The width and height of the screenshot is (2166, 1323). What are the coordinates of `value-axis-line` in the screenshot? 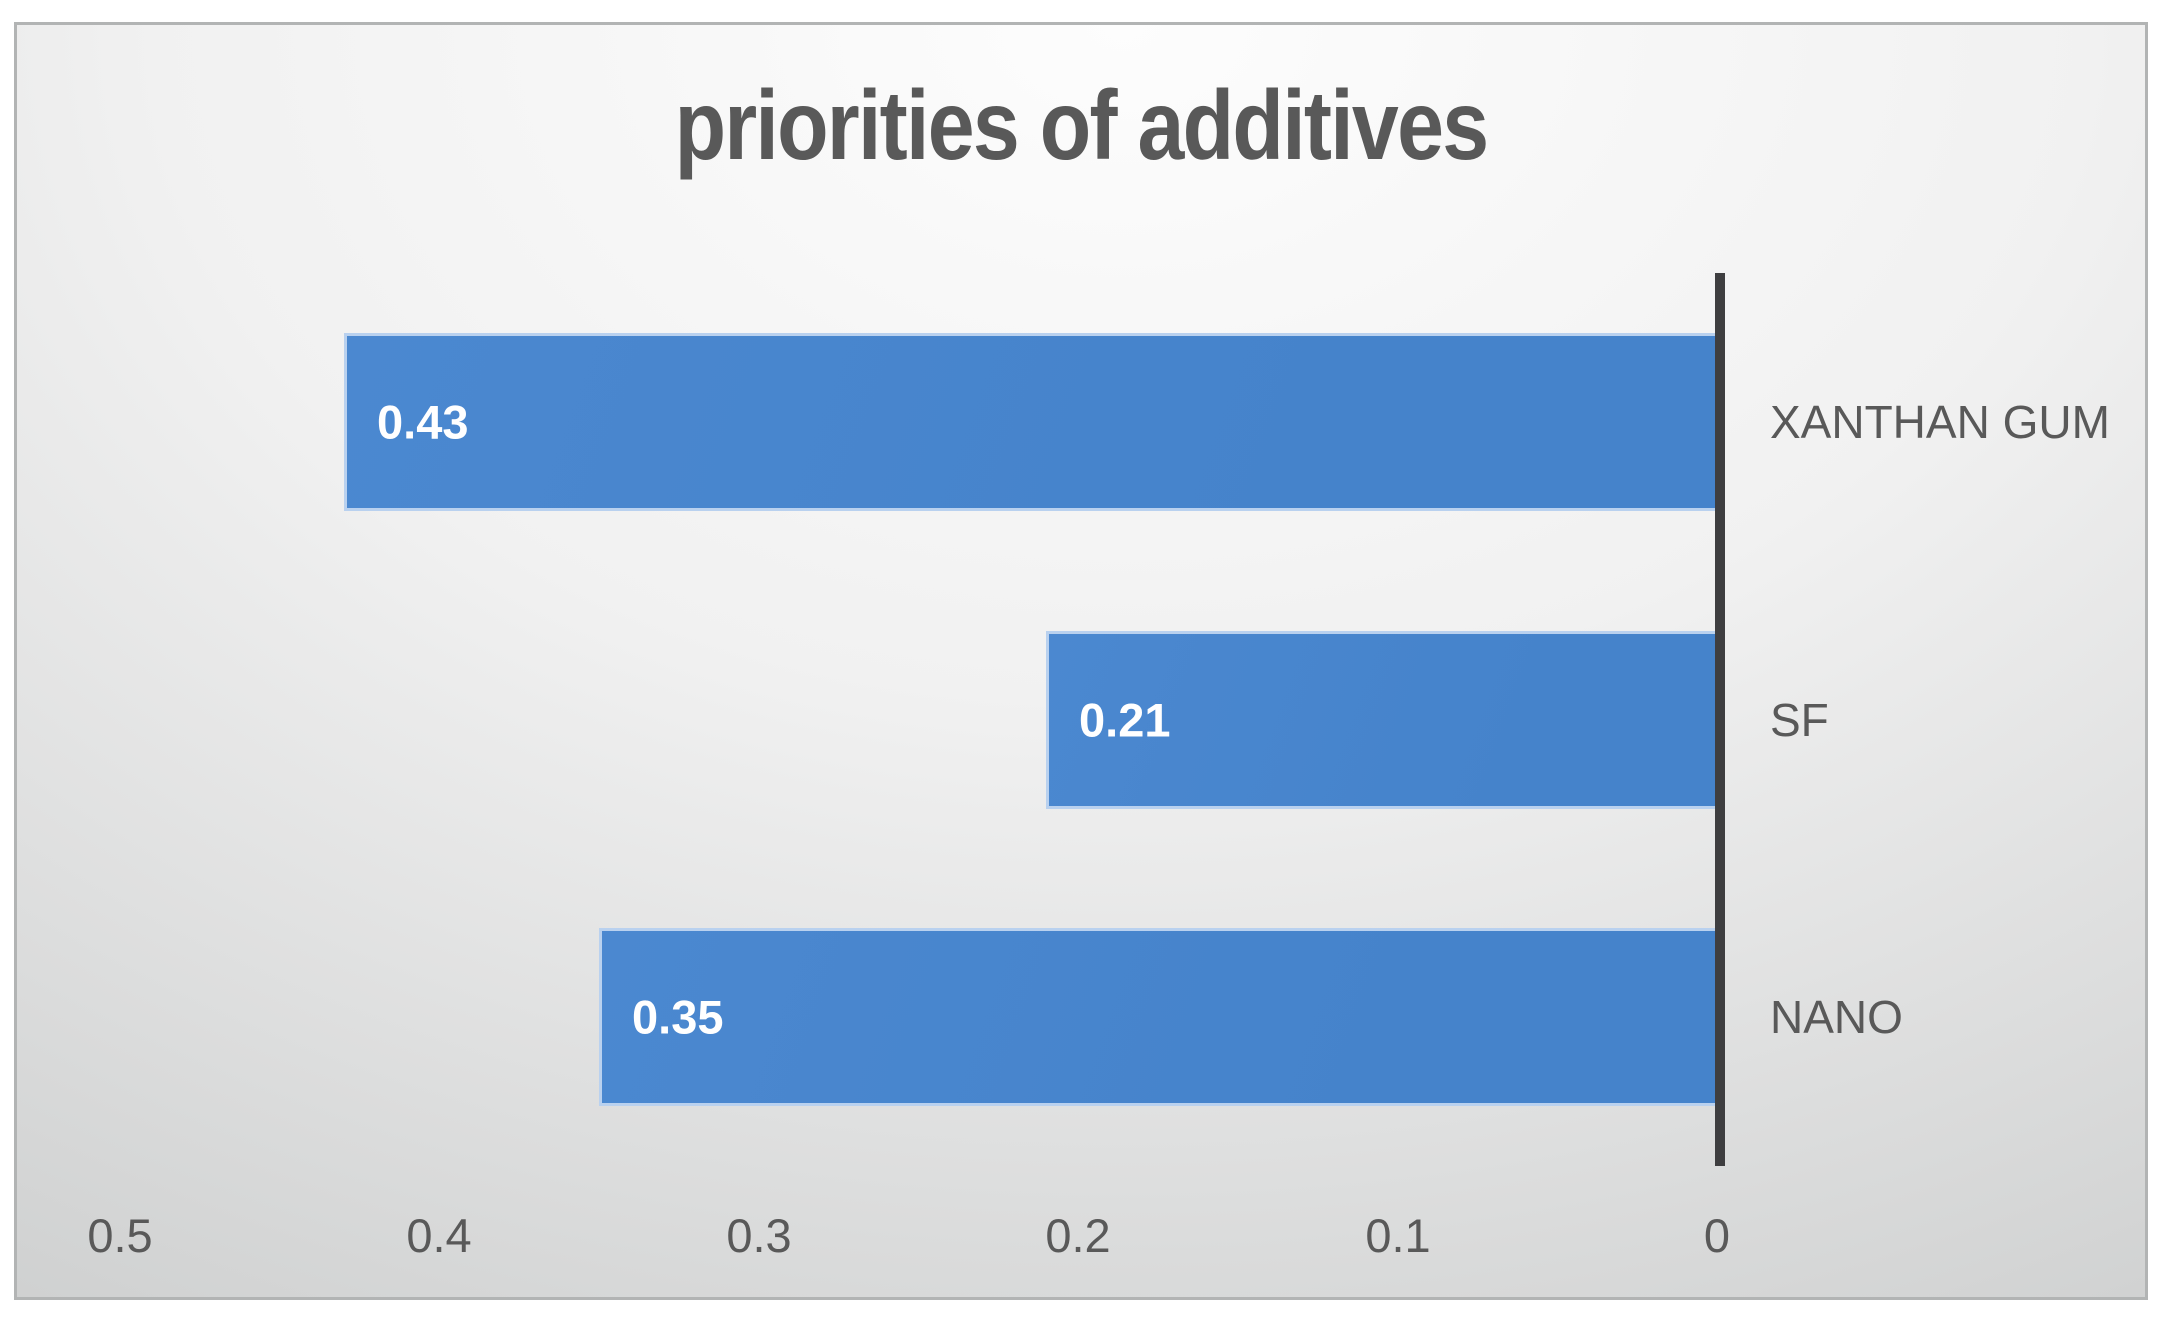 It's located at (1720, 719).